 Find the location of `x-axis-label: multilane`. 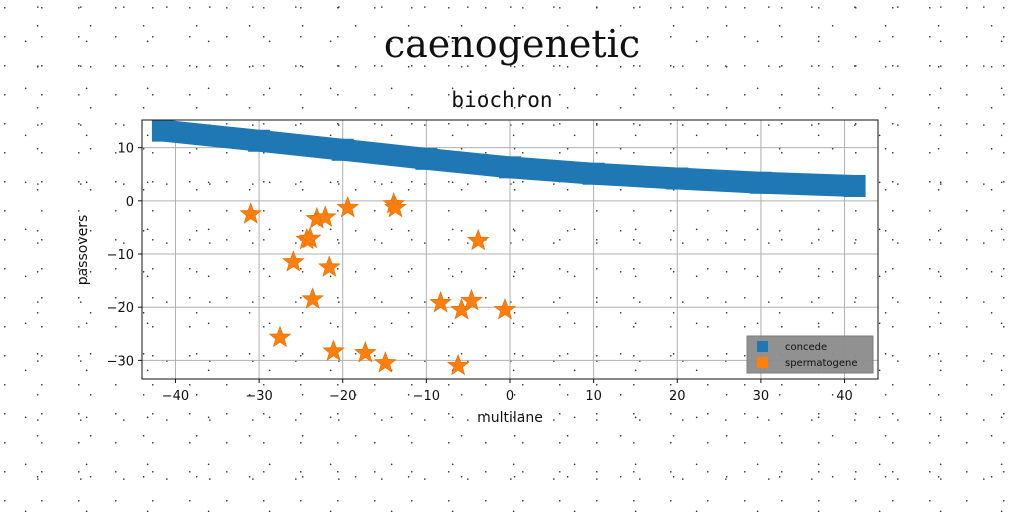

x-axis-label: multilane is located at coordinates (510, 418).